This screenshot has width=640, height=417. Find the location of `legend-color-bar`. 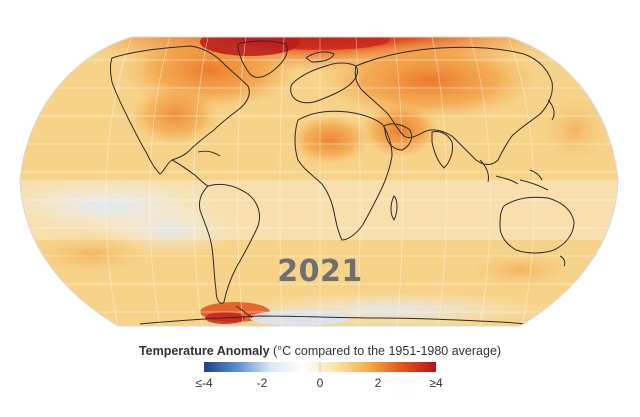

legend-color-bar is located at coordinates (320, 367).